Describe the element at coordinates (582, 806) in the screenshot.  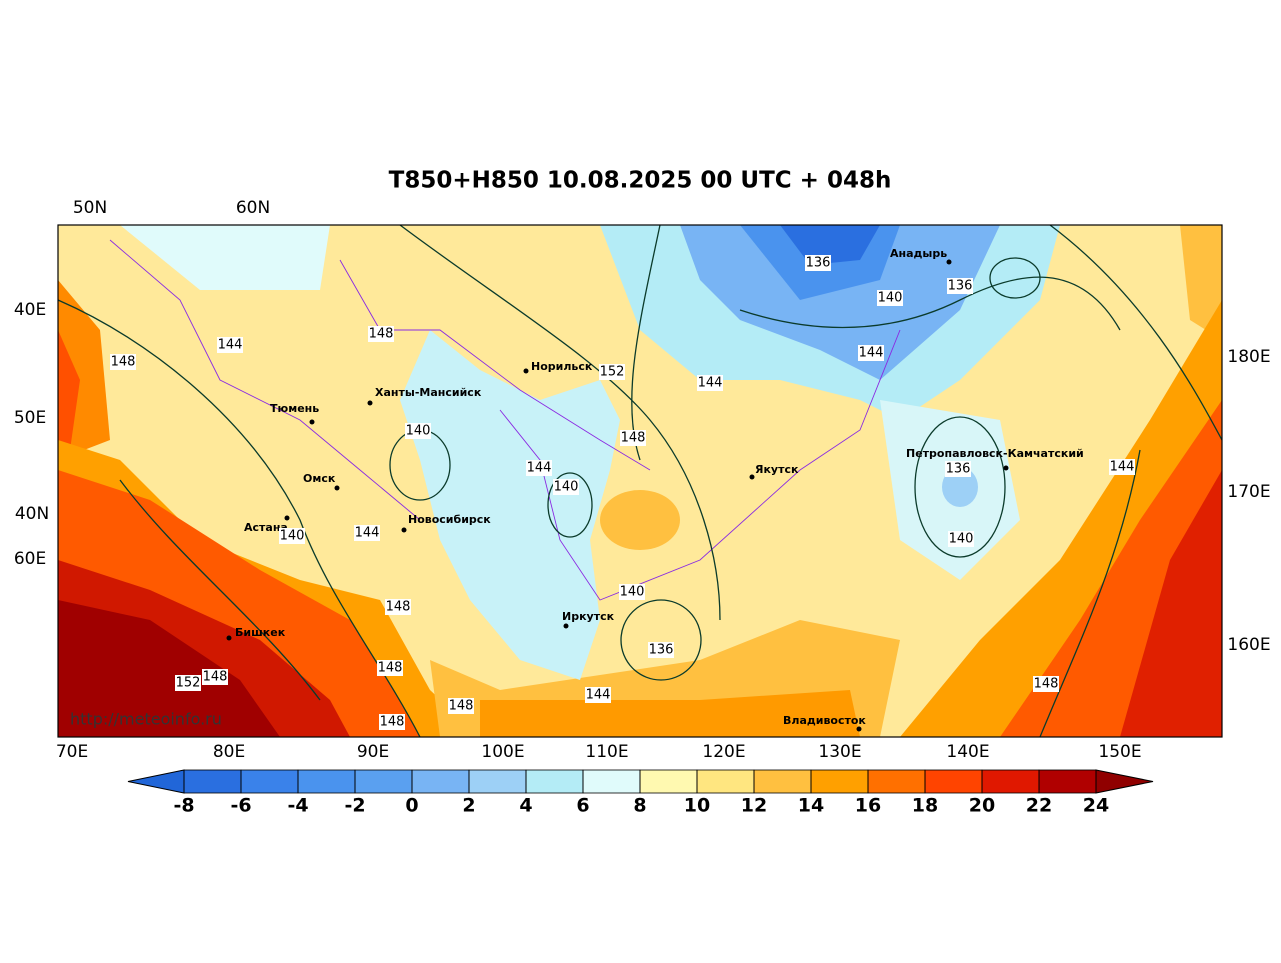
I see `colorbar-tick-label: 6` at that location.